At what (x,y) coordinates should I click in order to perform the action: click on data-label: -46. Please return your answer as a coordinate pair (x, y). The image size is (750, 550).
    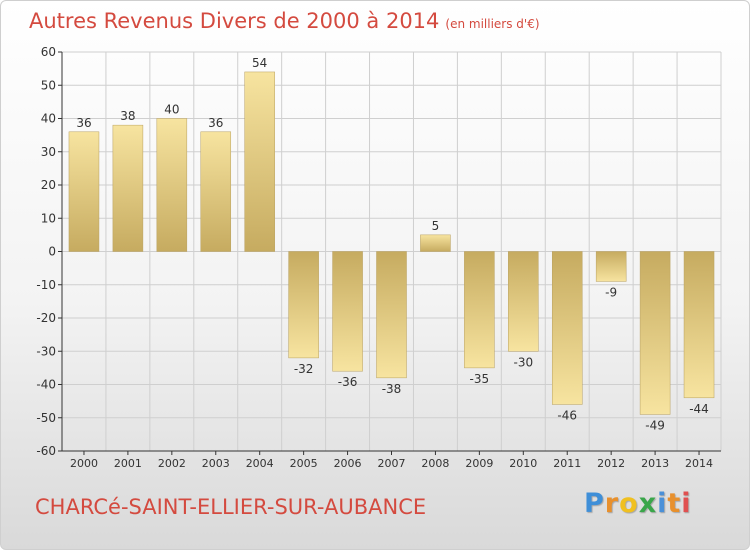
    Looking at the image, I should click on (567, 415).